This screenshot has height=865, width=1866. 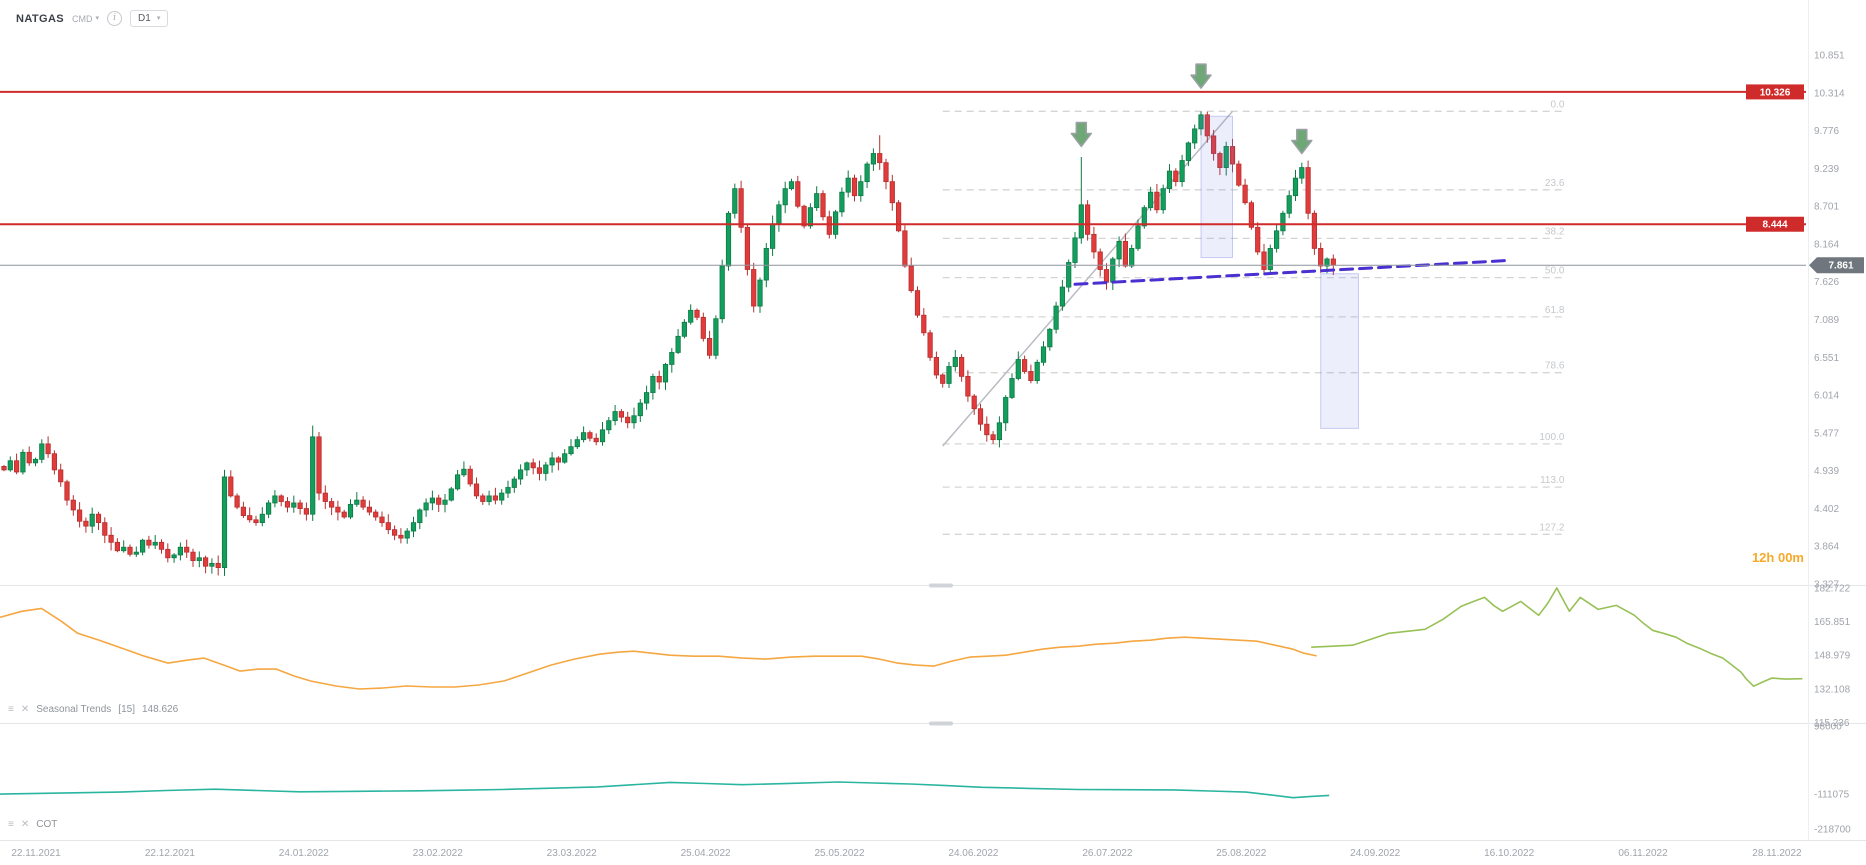 I want to click on support-trendline, so click(x=1292, y=272).